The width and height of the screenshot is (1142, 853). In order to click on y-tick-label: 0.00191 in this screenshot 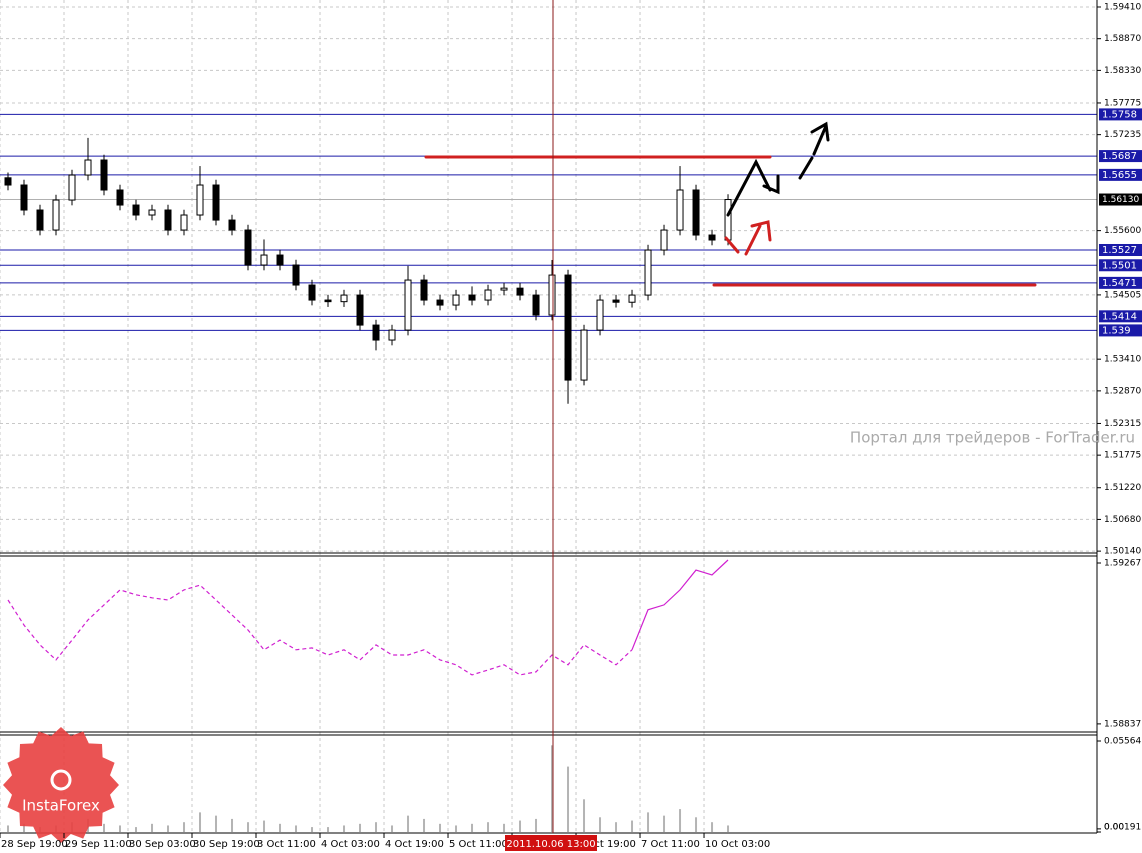, I will do `click(1122, 828)`.